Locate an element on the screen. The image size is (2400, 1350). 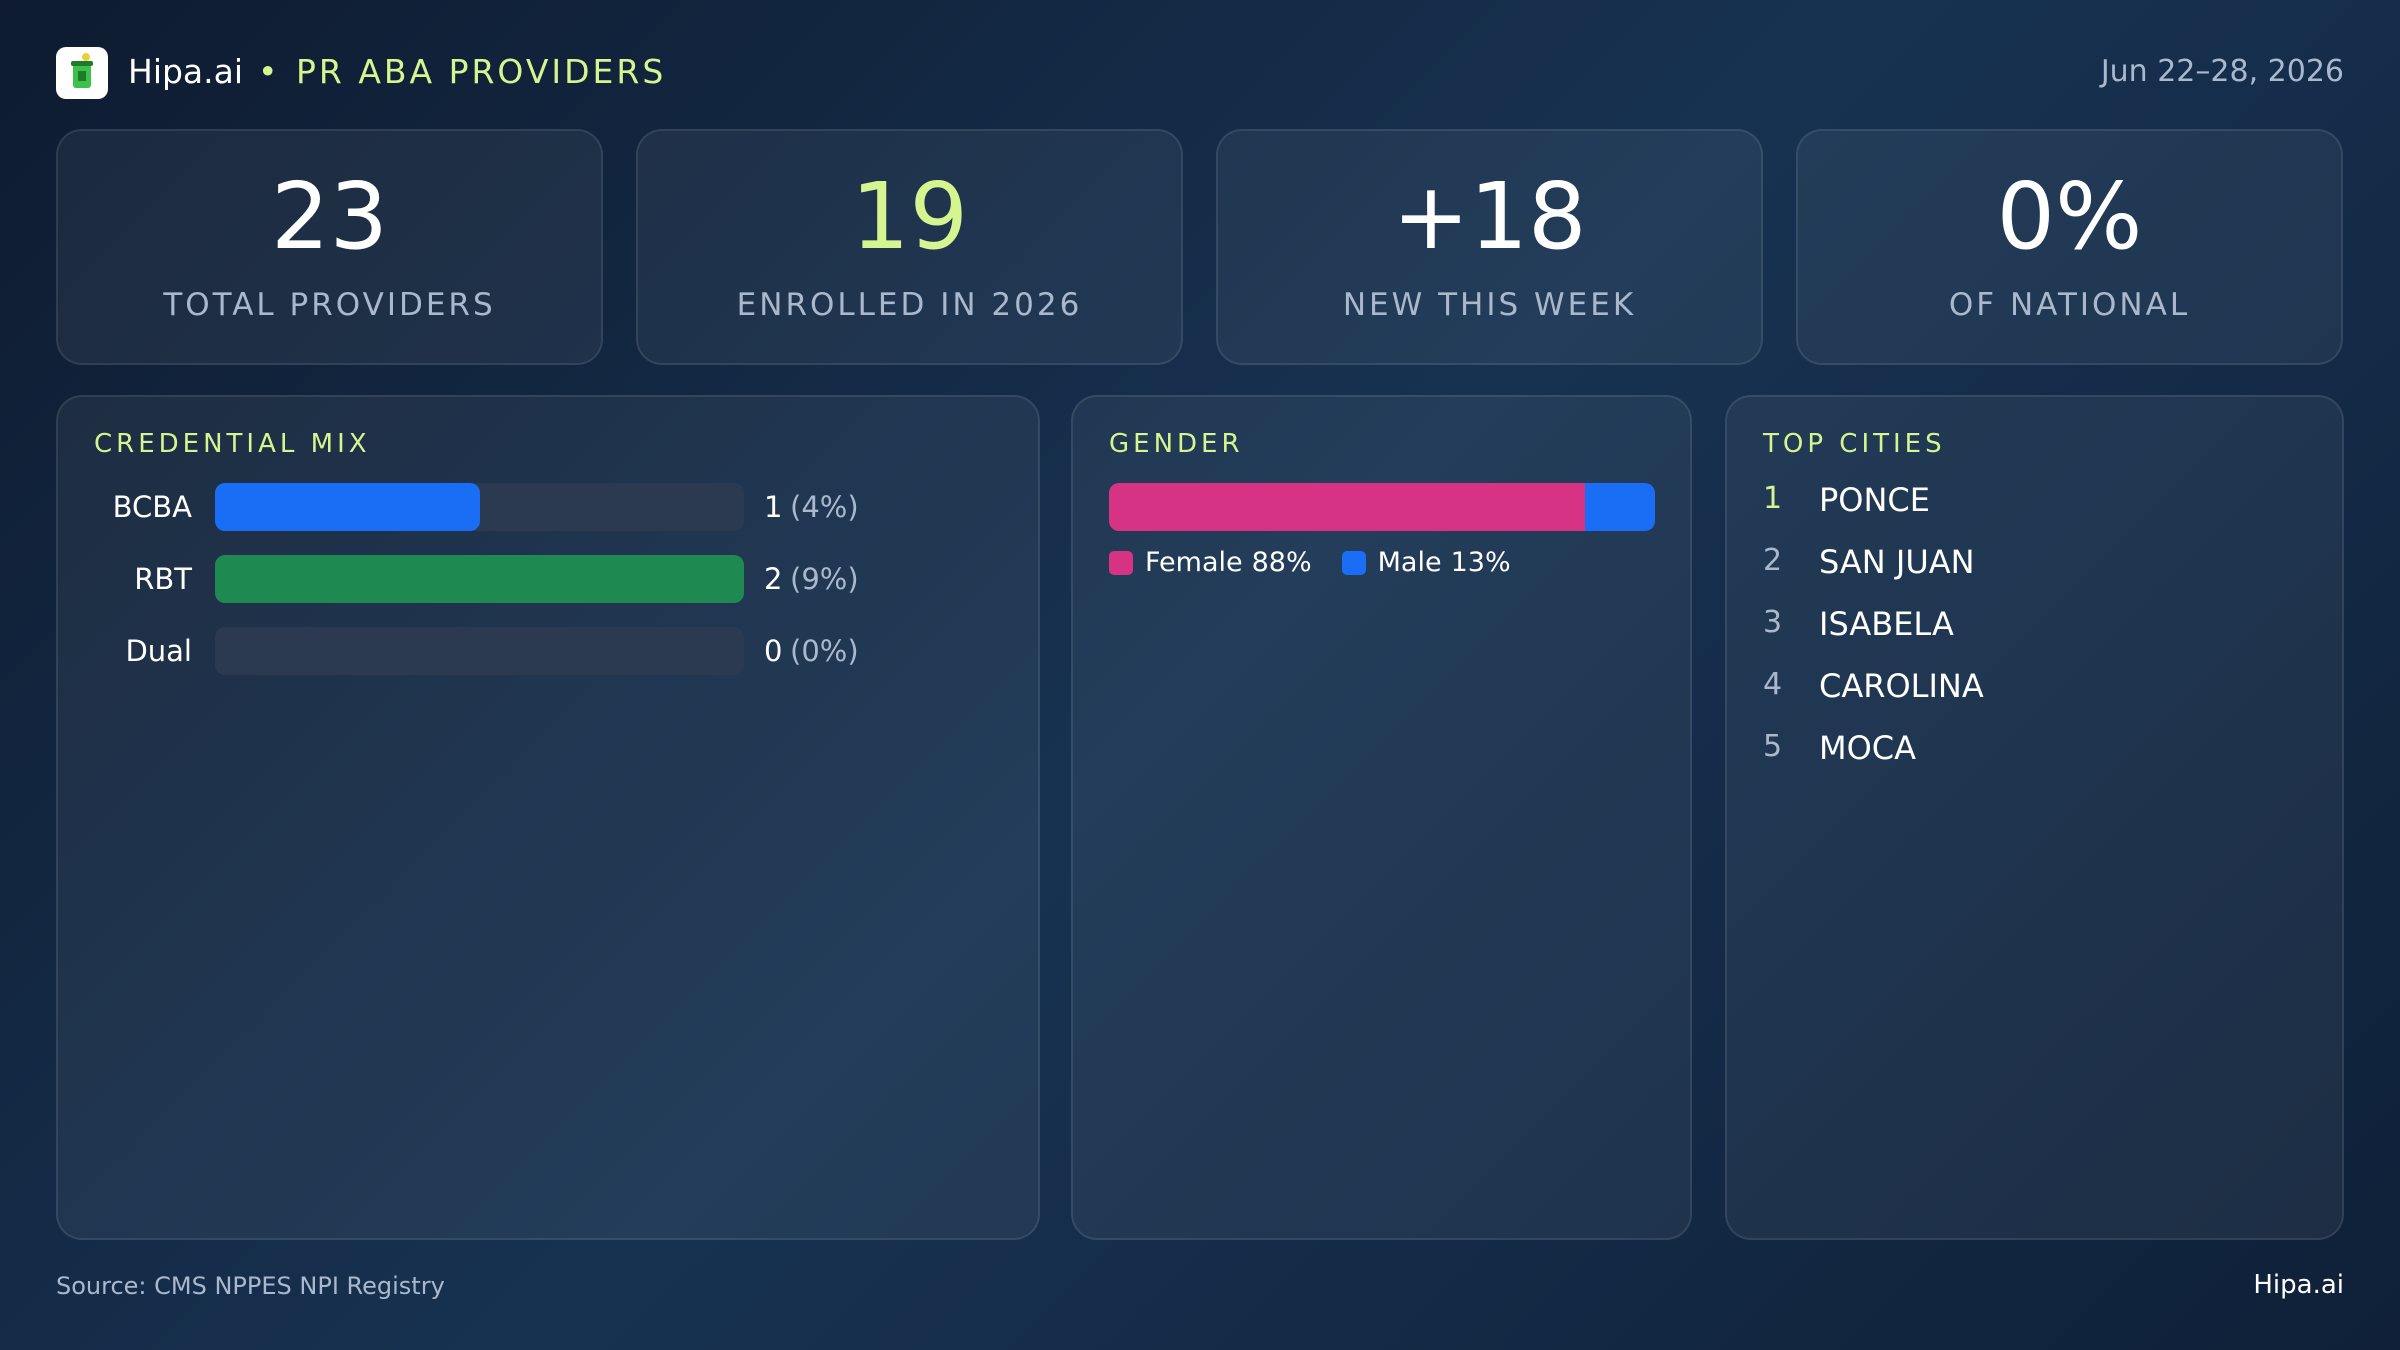
kpi-card: 23 TOTAL PROVIDERS is located at coordinates (329, 247).